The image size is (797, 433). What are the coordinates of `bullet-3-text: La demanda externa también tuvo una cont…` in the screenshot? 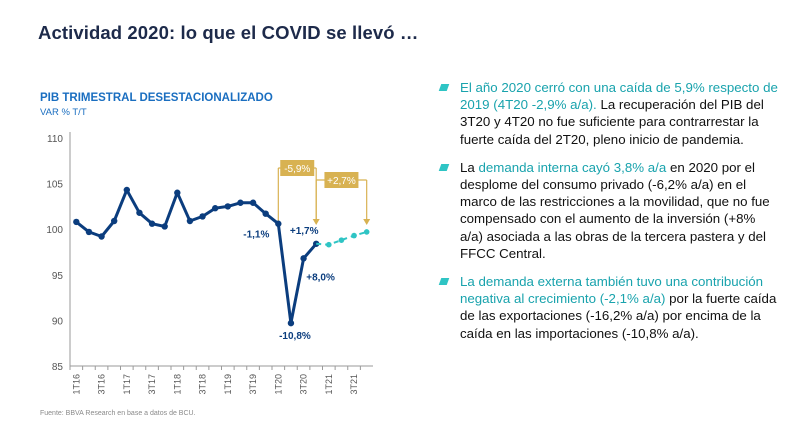 It's located at (618, 307).